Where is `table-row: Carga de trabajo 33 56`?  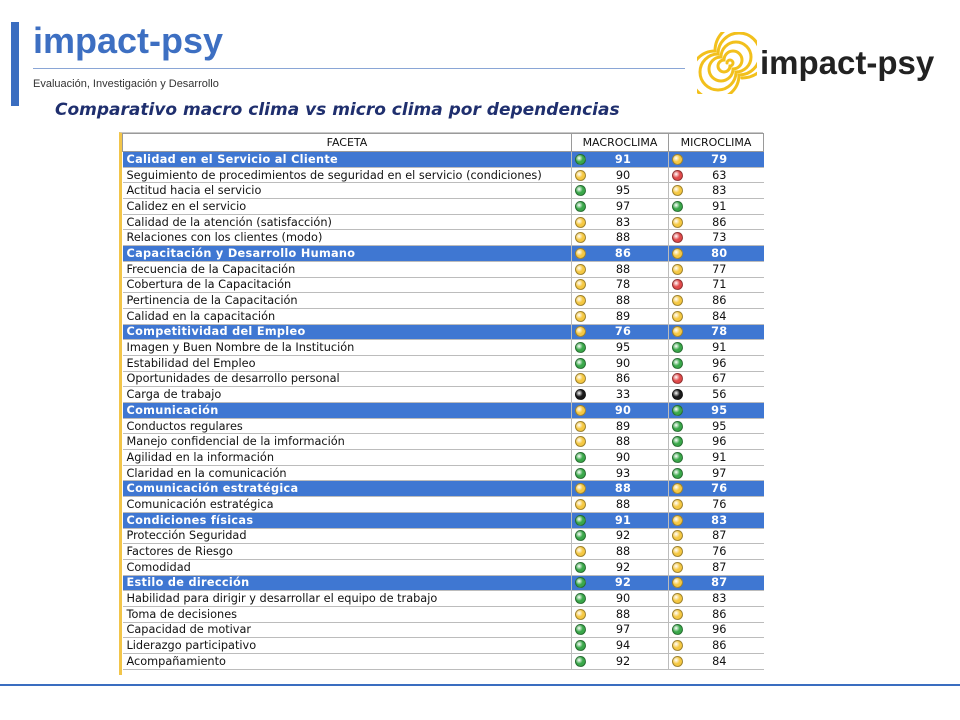 table-row: Carga de trabajo 33 56 is located at coordinates (443, 394).